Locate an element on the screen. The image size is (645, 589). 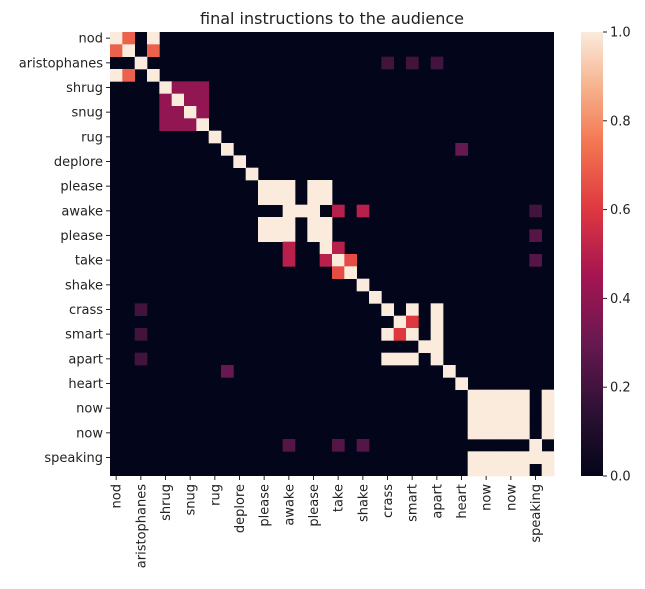
x-tick-label: snug is located at coordinates (191, 500).